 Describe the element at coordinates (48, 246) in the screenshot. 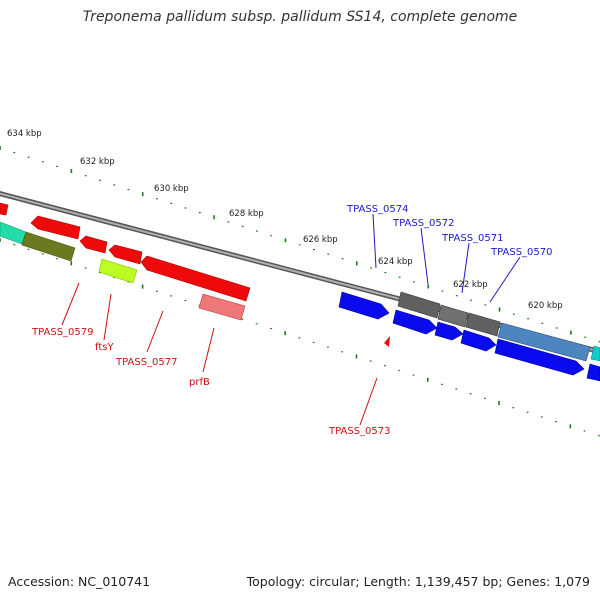

I see `gene-block-olive` at that location.